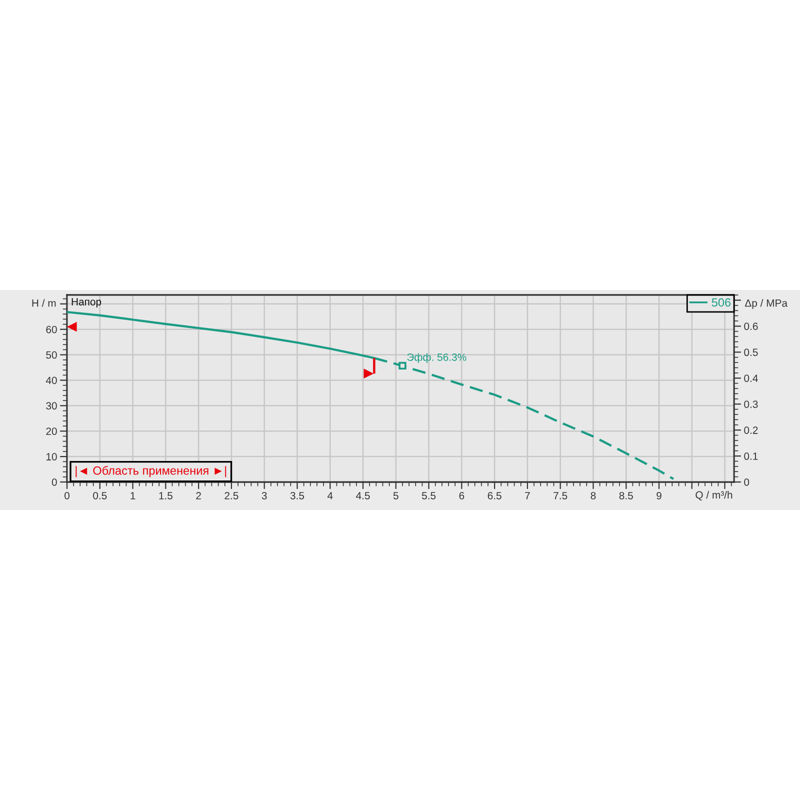  I want to click on y2-tick-label: 0.5, so click(751, 352).